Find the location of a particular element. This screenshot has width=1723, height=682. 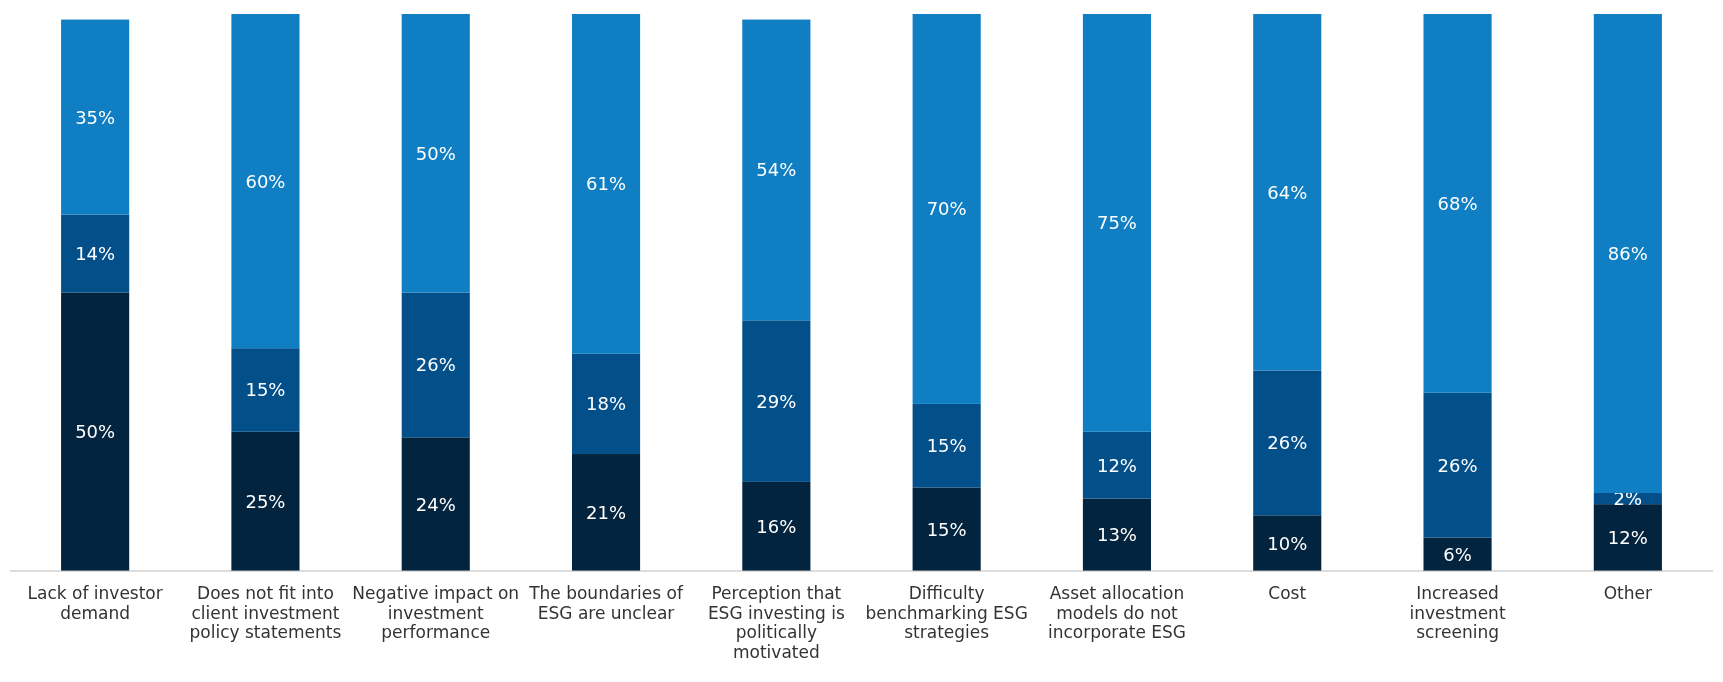

data-label: 60% is located at coordinates (265, 181).